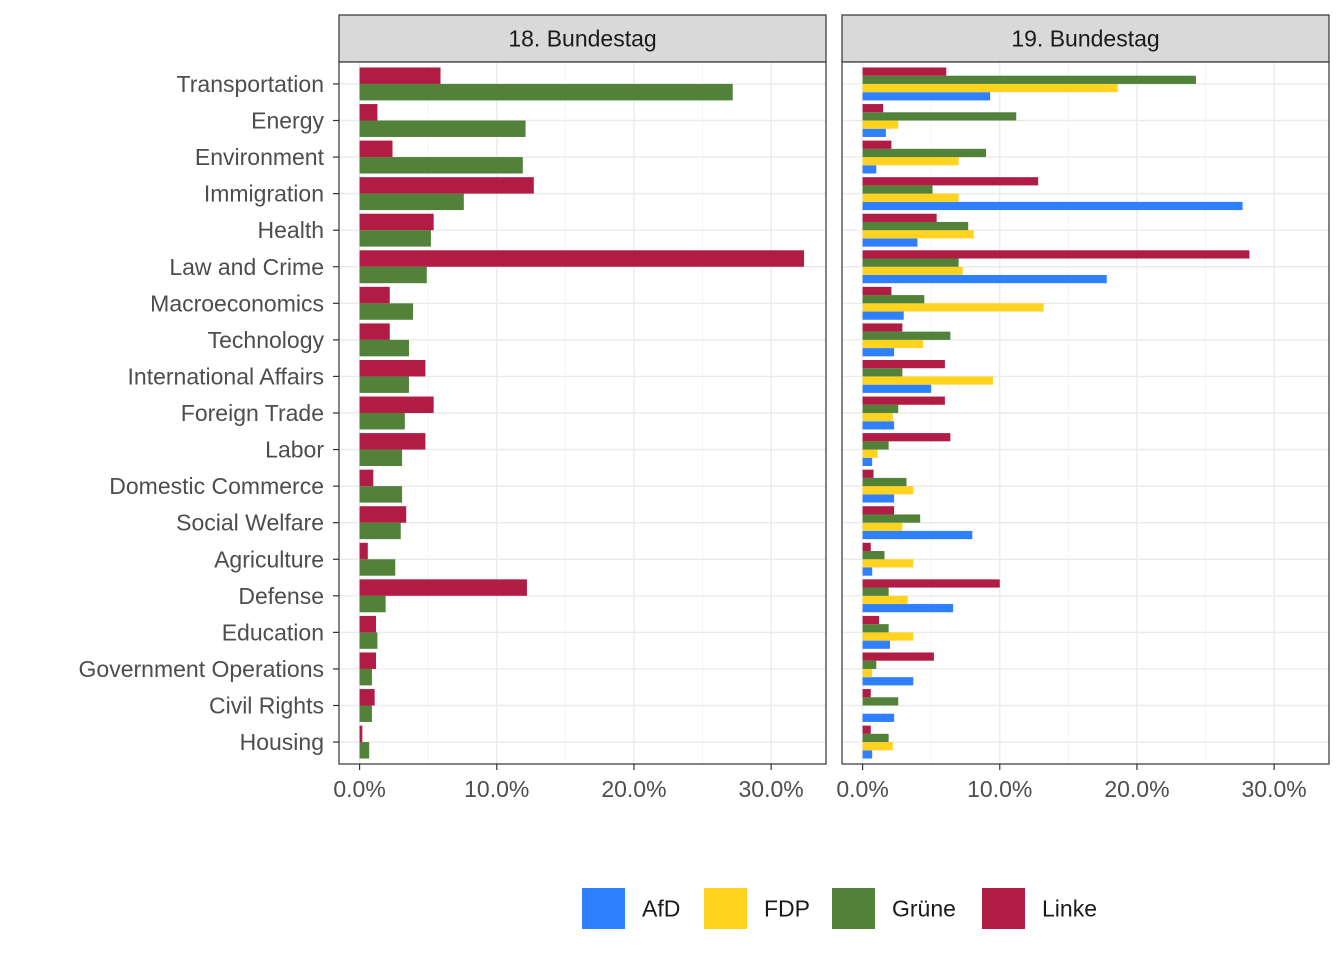 The image size is (1344, 960). Describe the element at coordinates (883, 315) in the screenshot. I see `bar-afd-macroeconomics` at that location.